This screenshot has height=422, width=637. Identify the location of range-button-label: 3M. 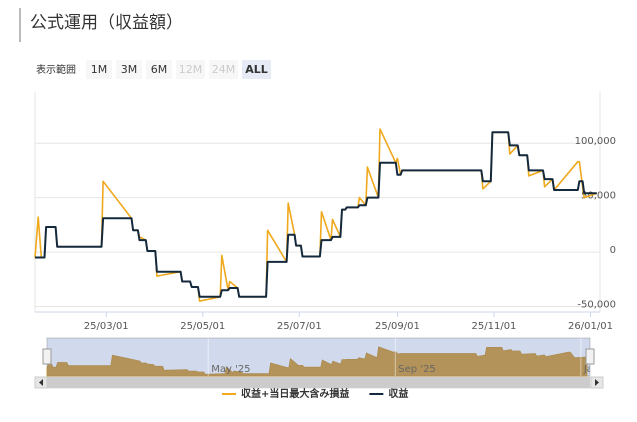
(129, 69).